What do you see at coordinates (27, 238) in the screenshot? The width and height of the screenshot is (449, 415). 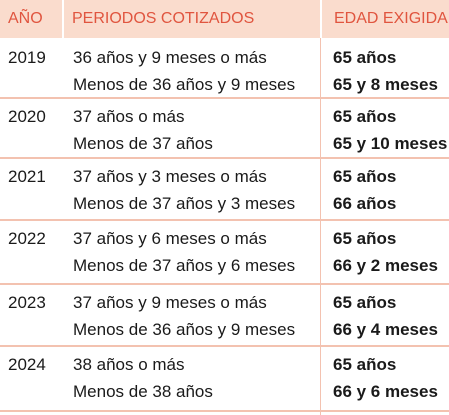 I see `year: 2022` at bounding box center [27, 238].